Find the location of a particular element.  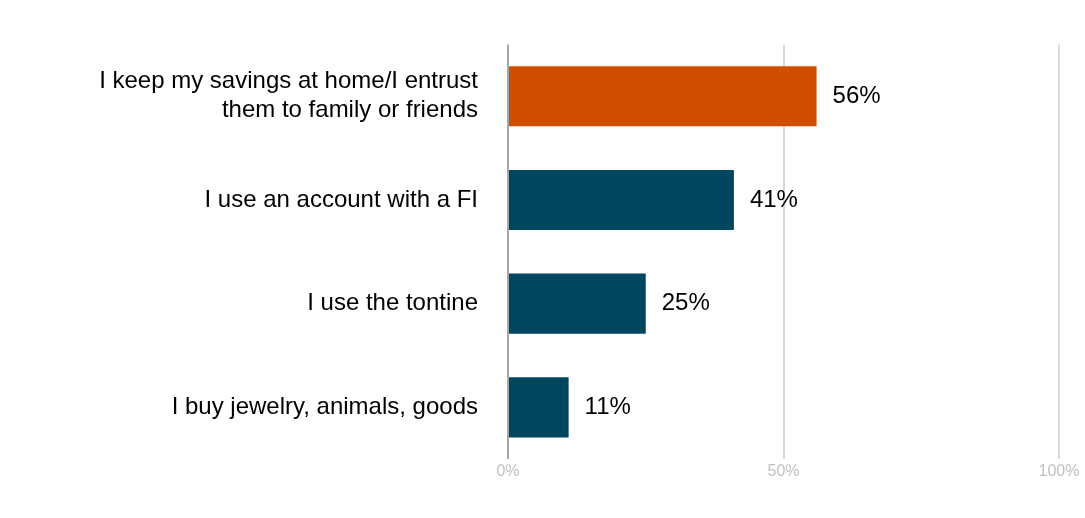

y-tick-label: I use an account with a FI is located at coordinates (341, 198).